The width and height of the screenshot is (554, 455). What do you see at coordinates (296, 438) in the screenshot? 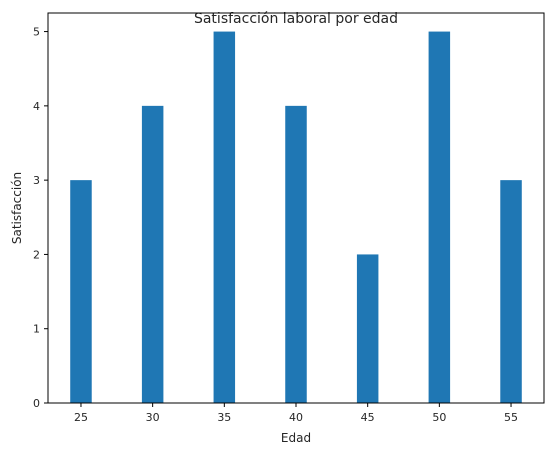
I see `x-axis-label: Edad` at bounding box center [296, 438].